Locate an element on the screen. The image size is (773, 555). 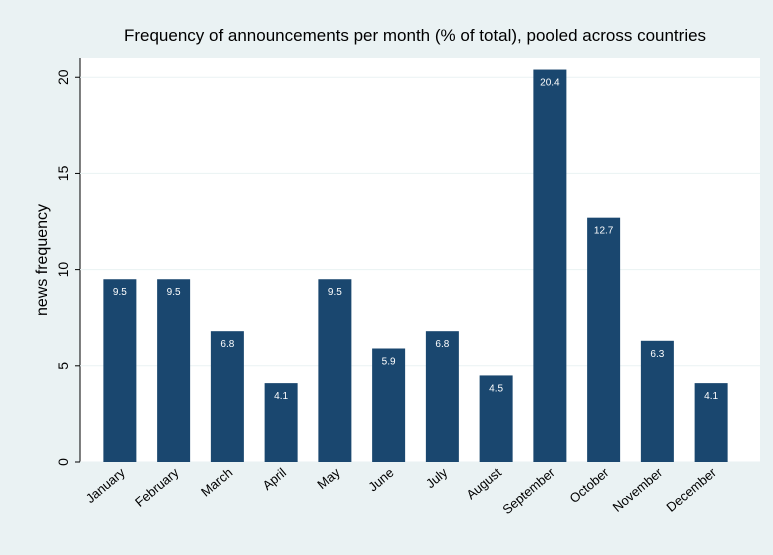
y-tick-label: 10 is located at coordinates (63, 270).